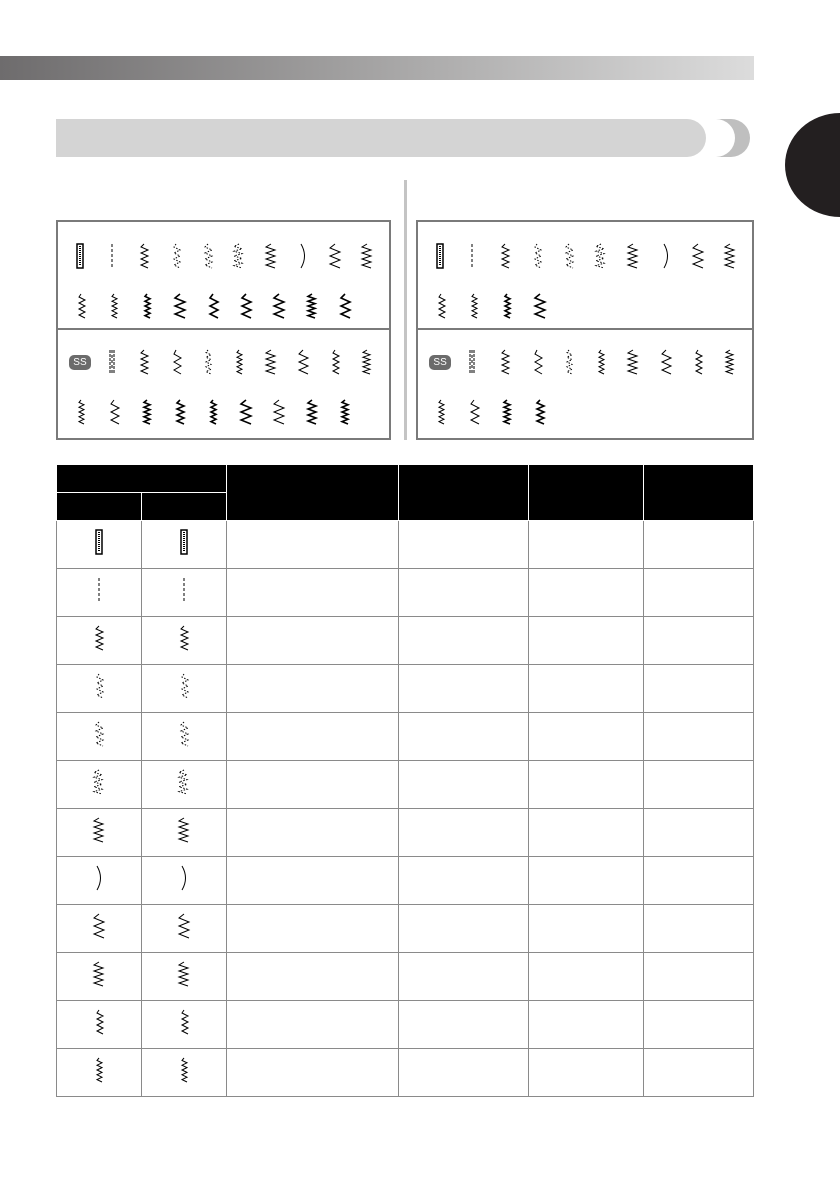 The width and height of the screenshot is (840, 1190). I want to click on buttonhole-box-icon, so click(99, 542).